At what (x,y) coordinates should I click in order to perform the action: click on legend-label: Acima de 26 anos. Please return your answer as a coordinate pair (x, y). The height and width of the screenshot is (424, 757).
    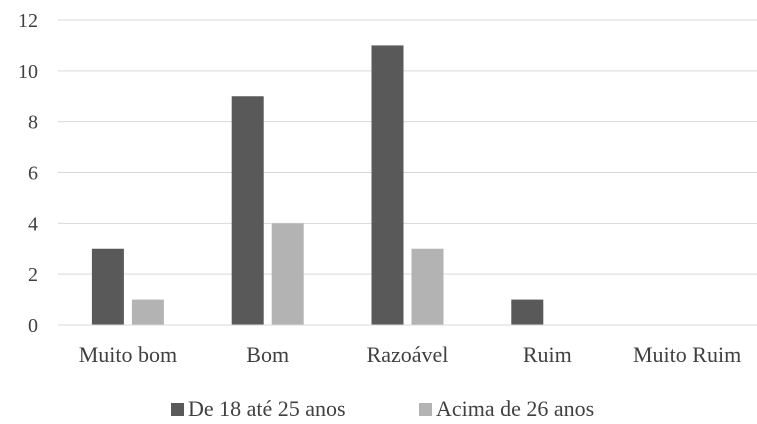
    Looking at the image, I should click on (515, 408).